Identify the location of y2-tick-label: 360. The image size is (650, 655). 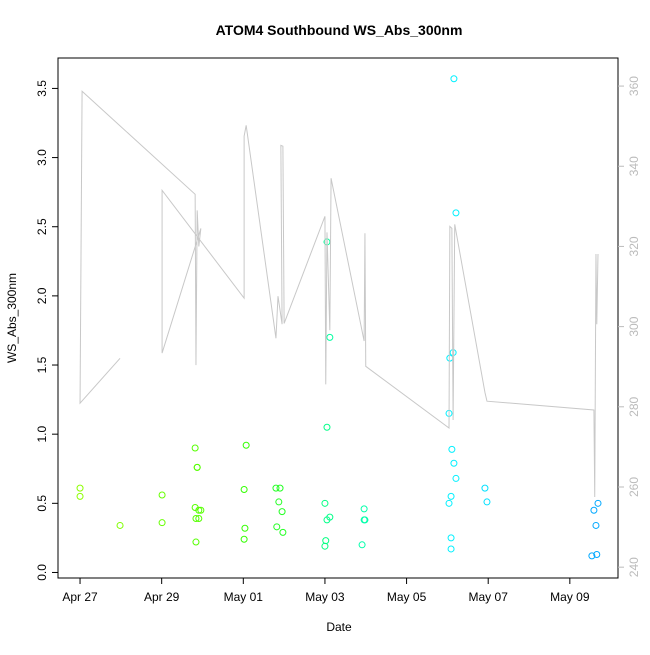
(634, 86).